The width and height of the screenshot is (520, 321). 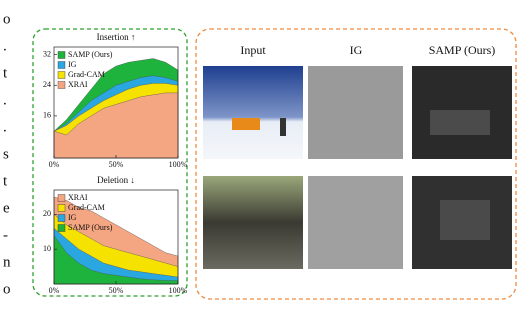 What do you see at coordinates (6, 208) in the screenshot?
I see `margin-text: e` at bounding box center [6, 208].